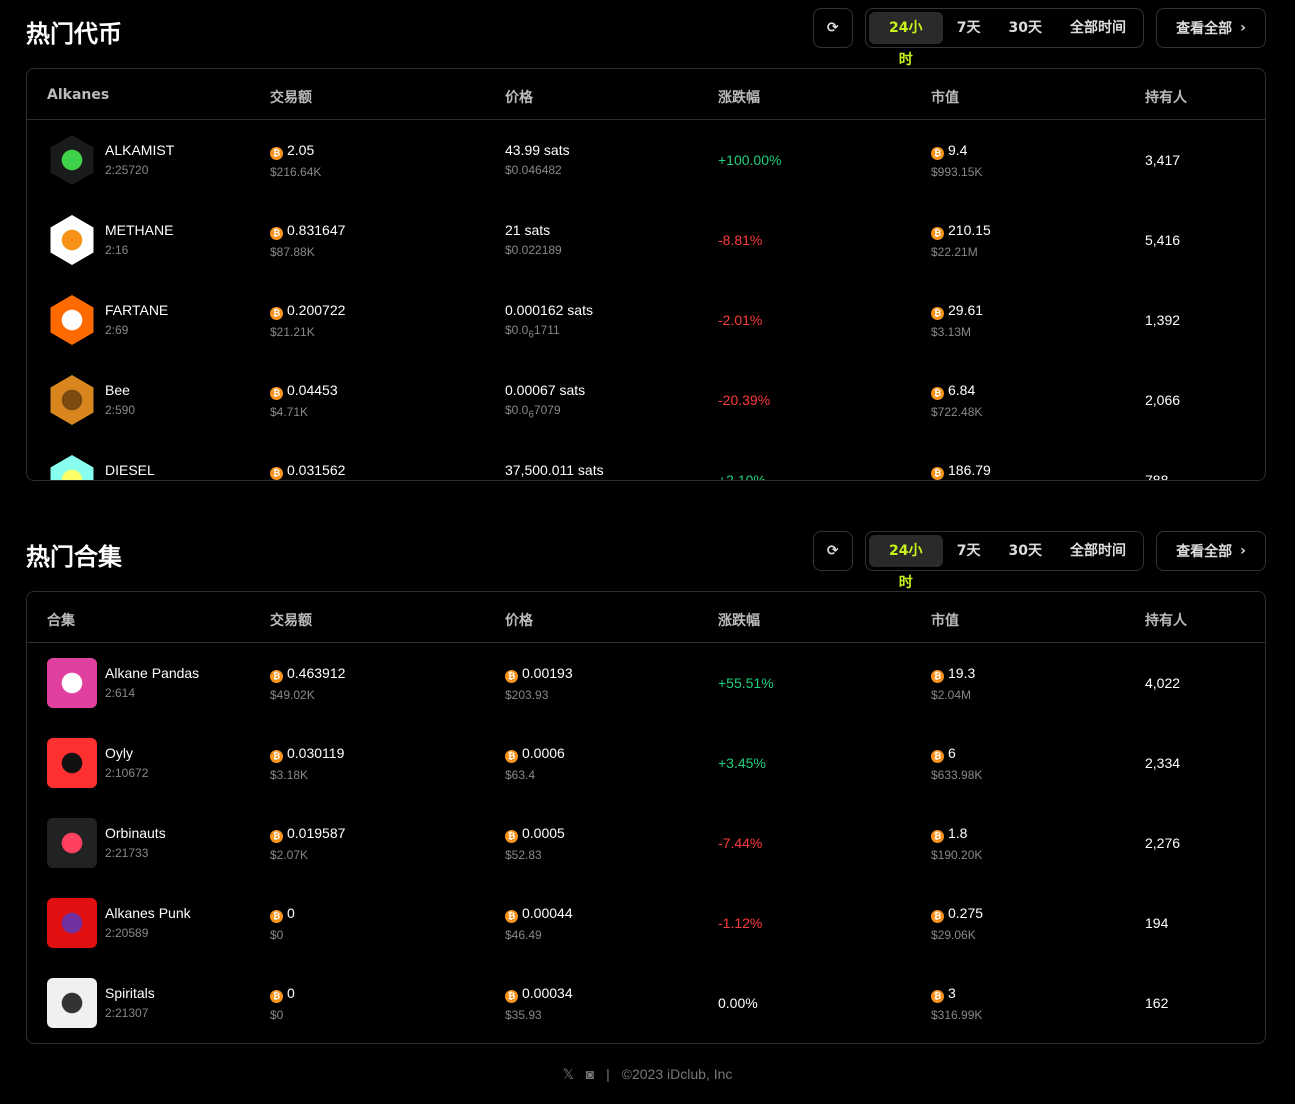  Describe the element at coordinates (539, 1003) in the screenshot. I see `price-cell: ₿ 0.00034 $35.93` at that location.